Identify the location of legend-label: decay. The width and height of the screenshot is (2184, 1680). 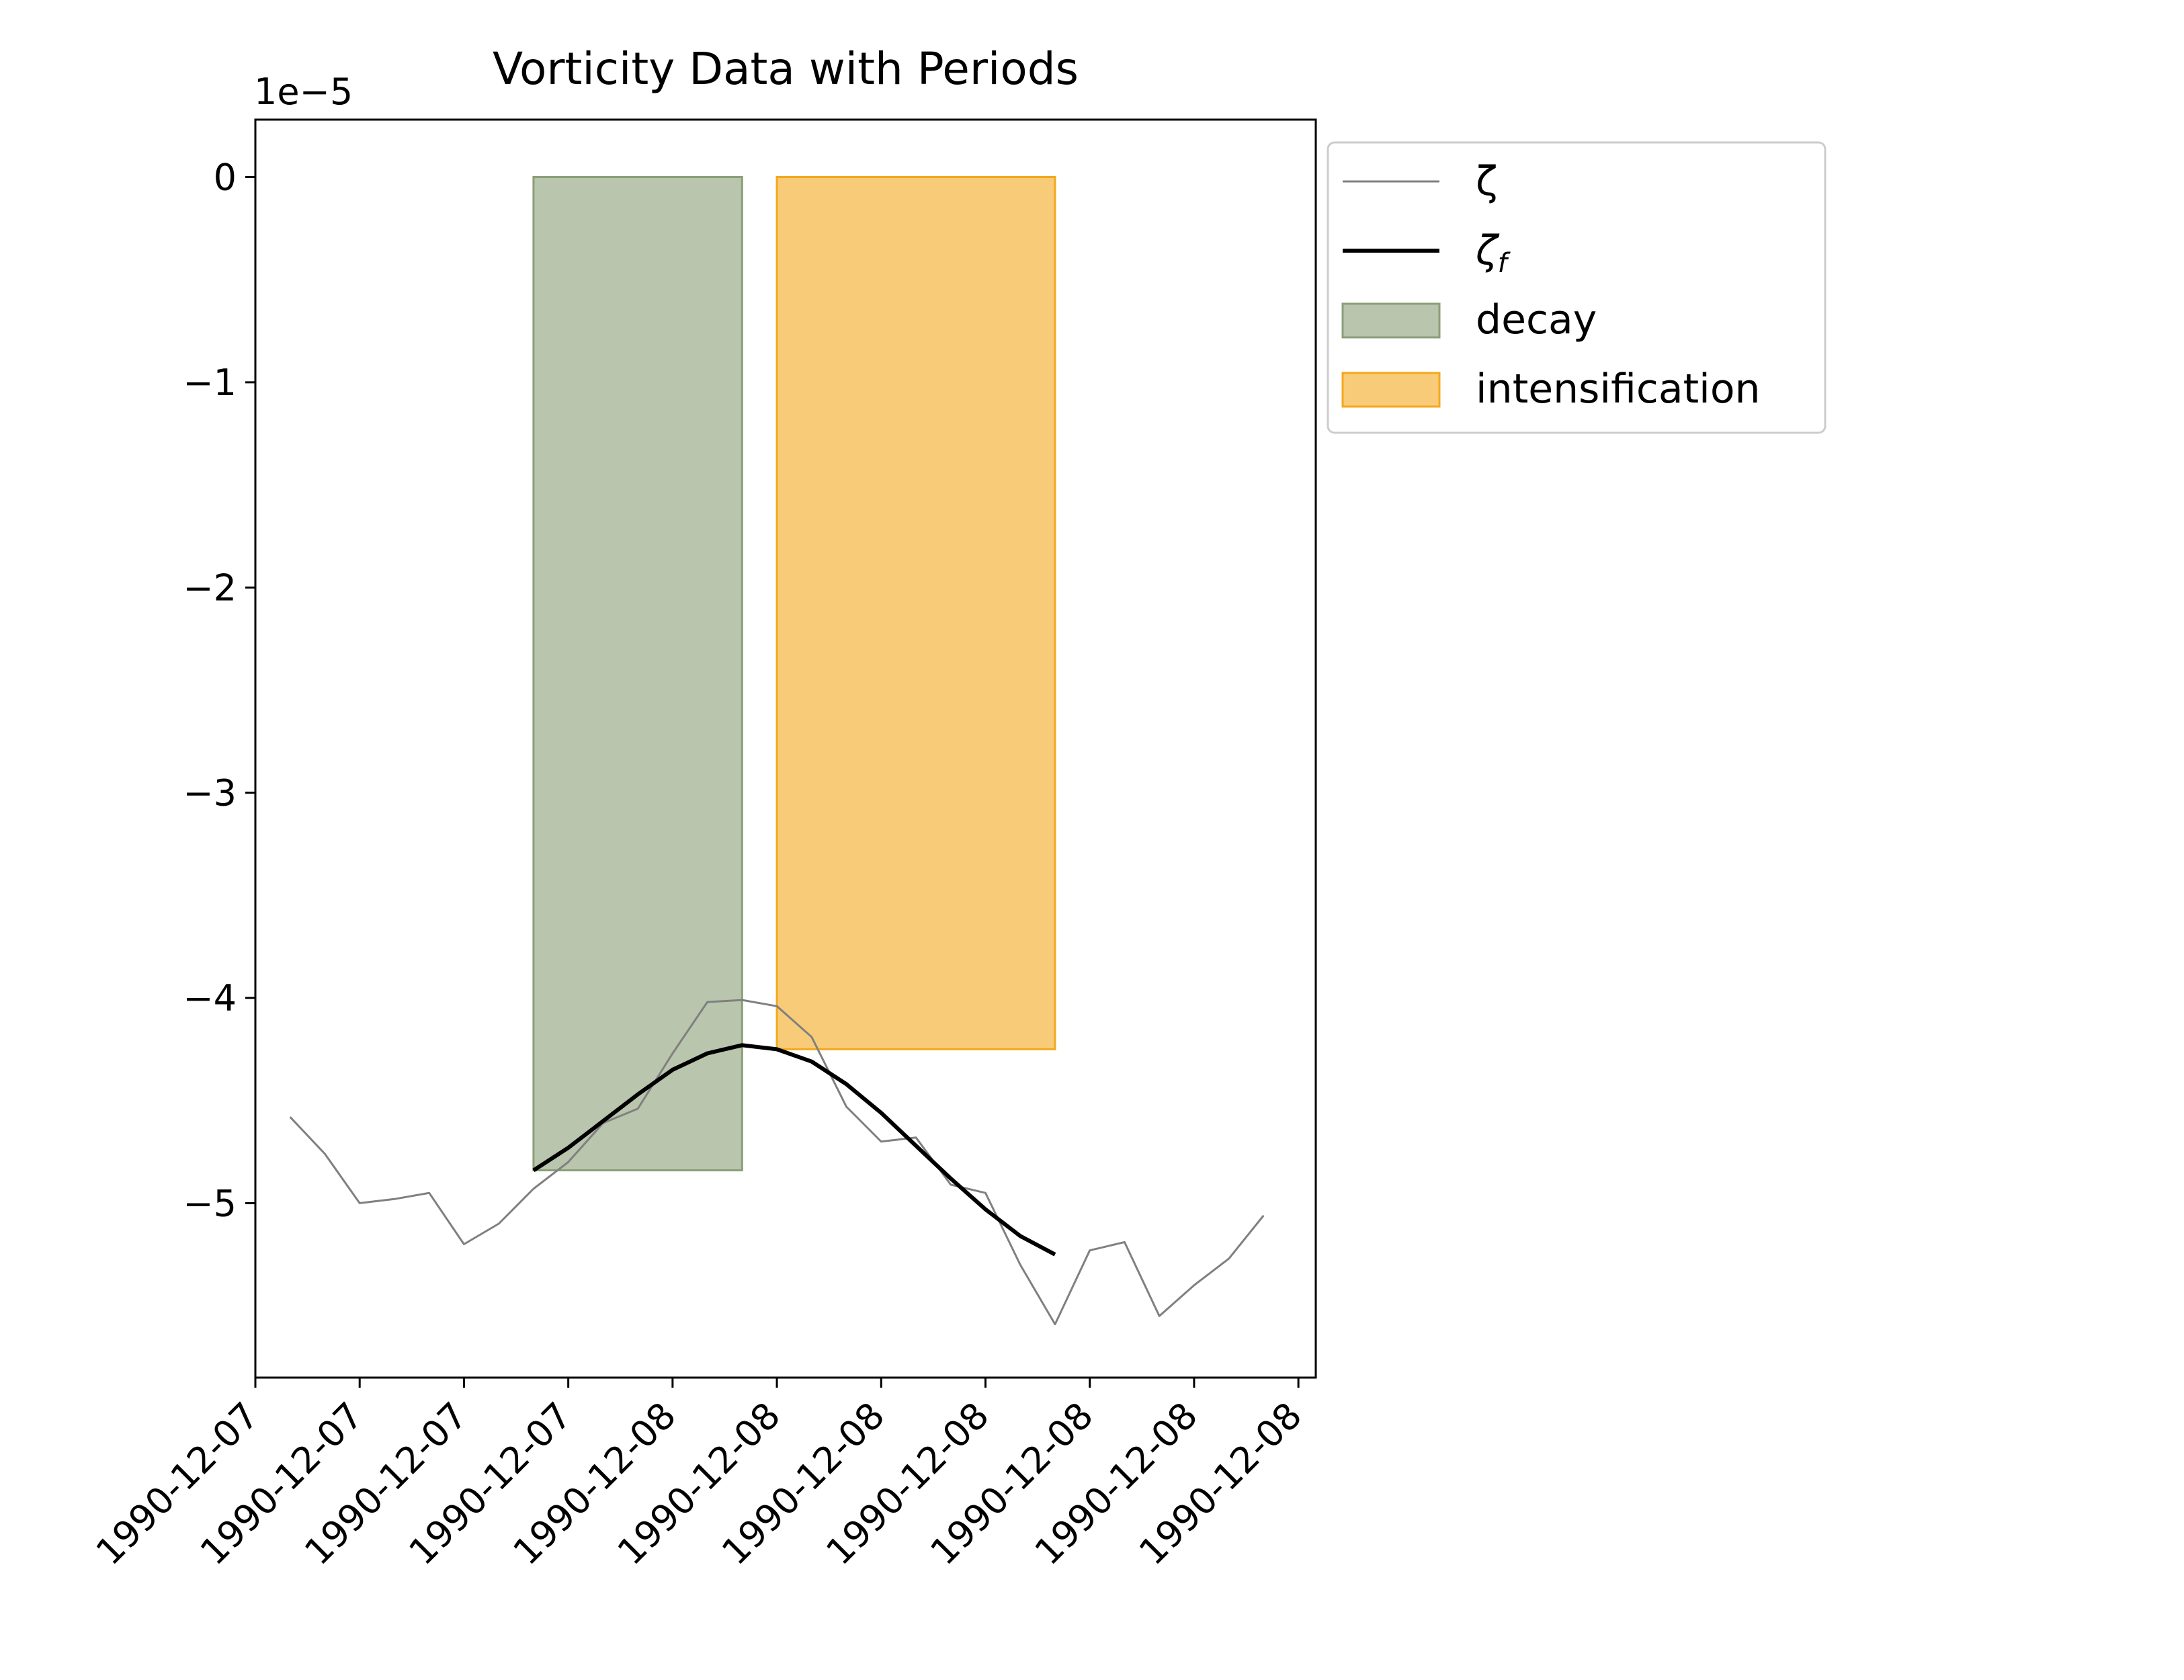
(1537, 320).